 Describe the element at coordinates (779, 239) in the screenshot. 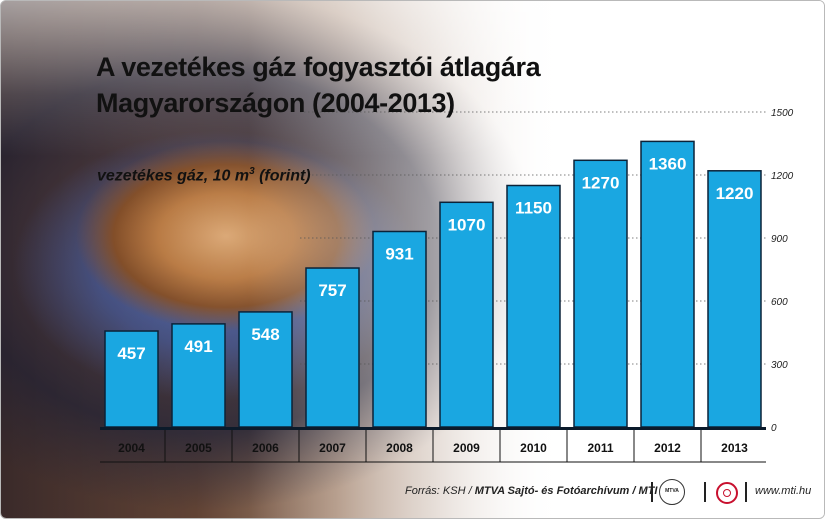

I see `y-tick-label: 900` at that location.